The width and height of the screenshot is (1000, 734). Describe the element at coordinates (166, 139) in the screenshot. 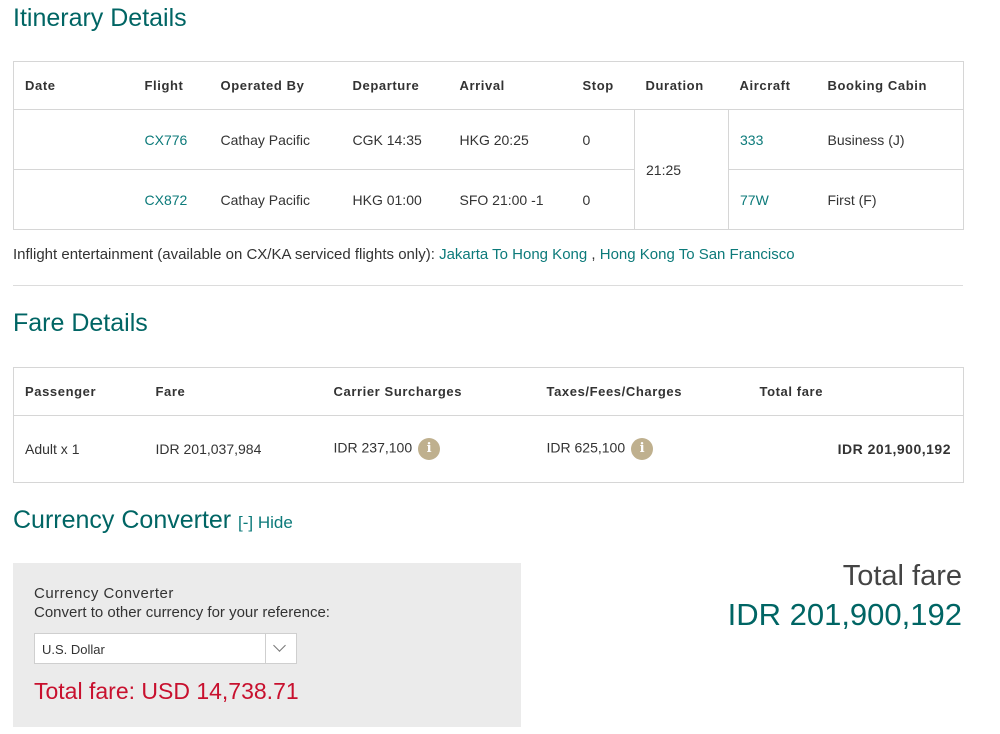

I see `flight-link: CX776` at that location.